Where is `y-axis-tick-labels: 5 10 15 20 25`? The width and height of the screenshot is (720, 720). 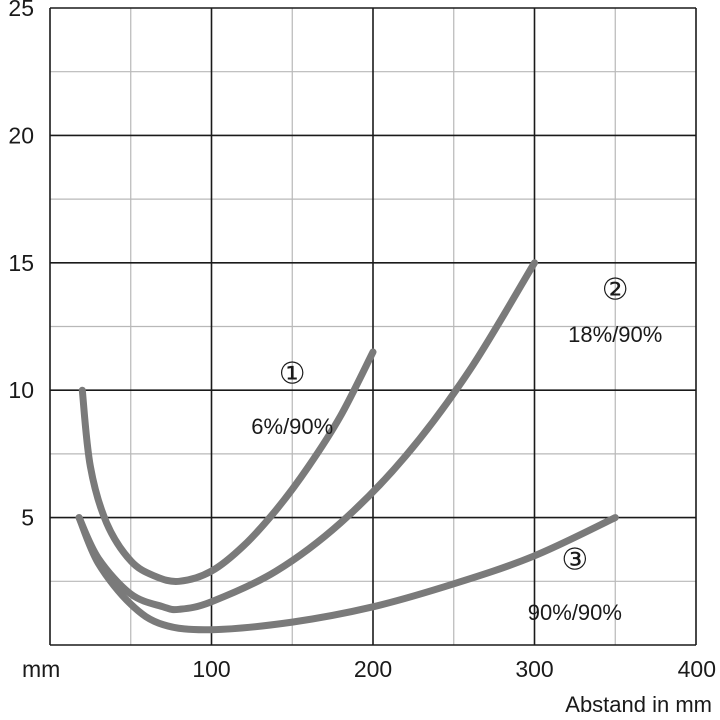
y-axis-tick-labels: 5 10 15 20 25 is located at coordinates (21, 265).